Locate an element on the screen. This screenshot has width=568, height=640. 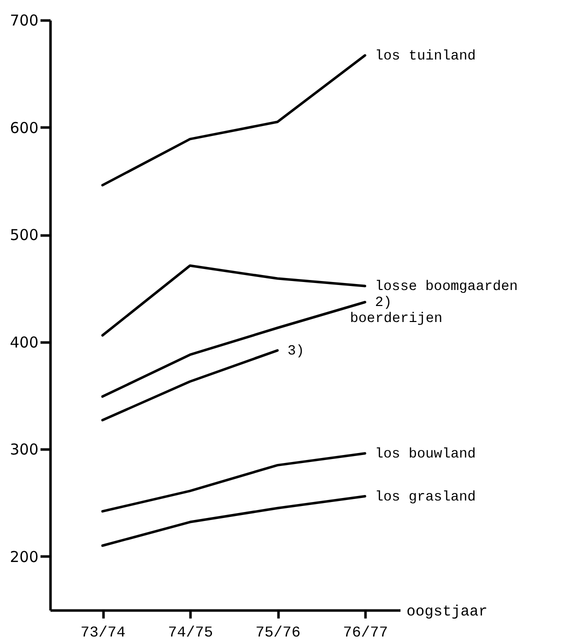
series-label: 2) is located at coordinates (383, 303).